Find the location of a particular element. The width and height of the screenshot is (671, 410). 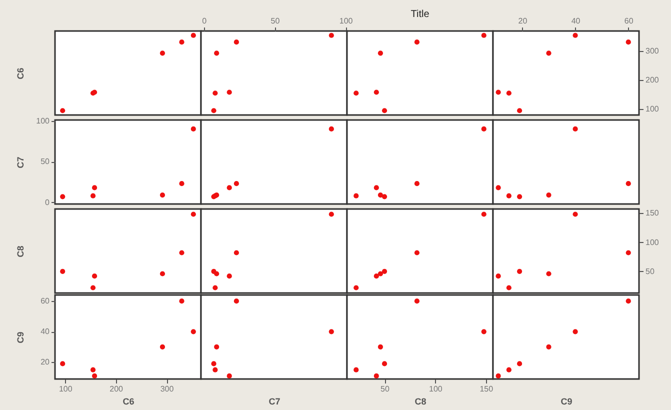

x-axis-title: C6 is located at coordinates (128, 401).